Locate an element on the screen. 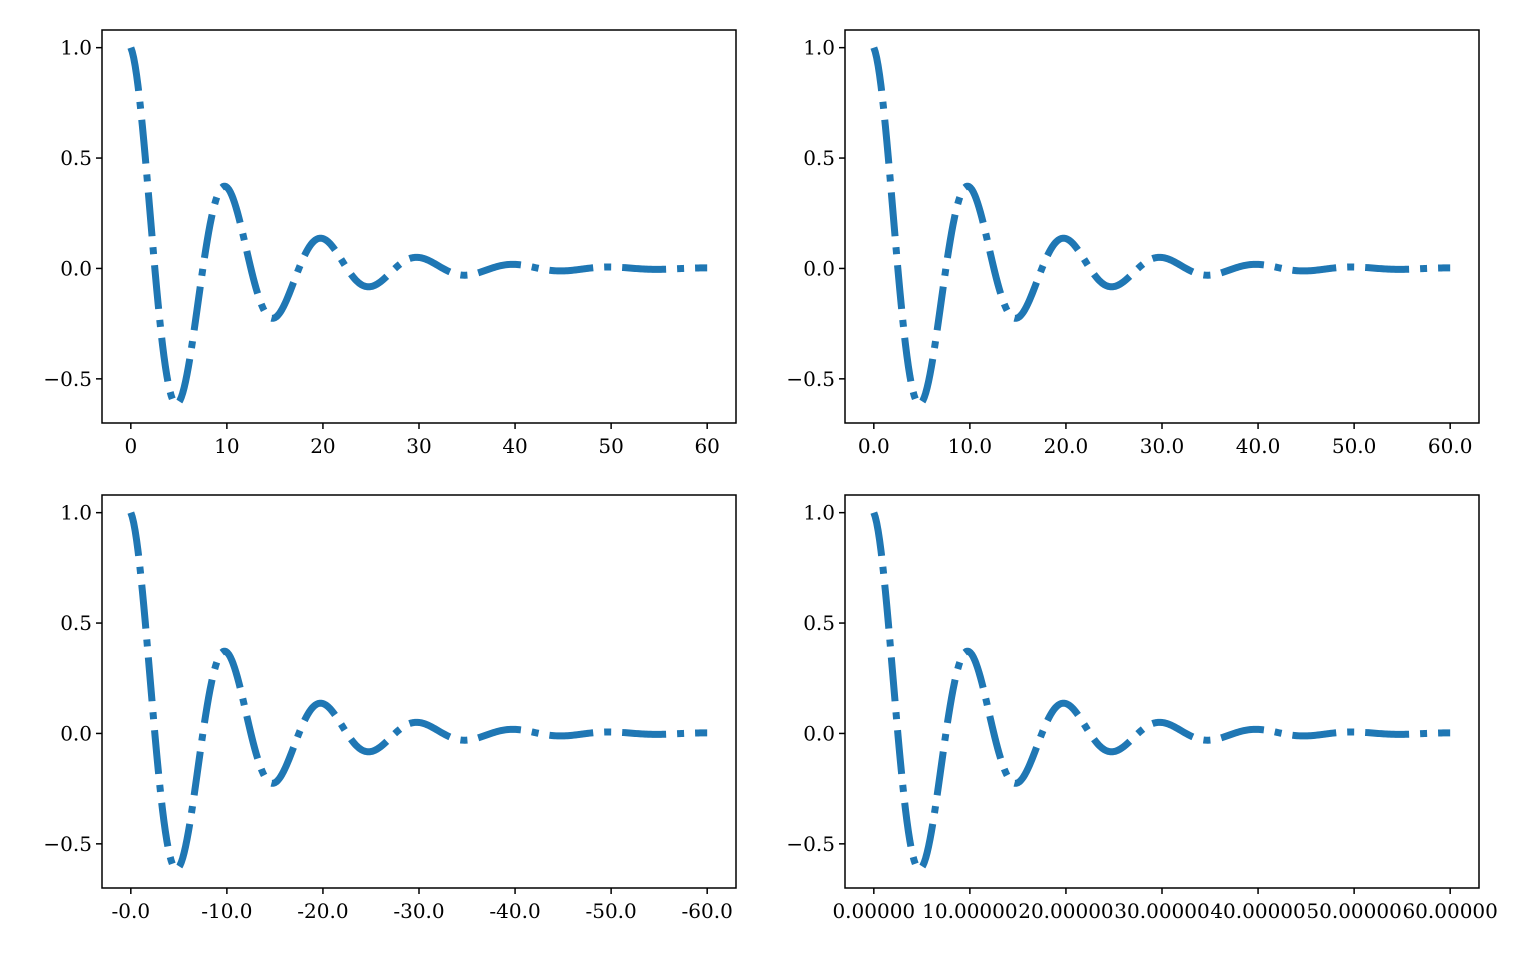  x-tick-label: 50 is located at coordinates (610, 446).